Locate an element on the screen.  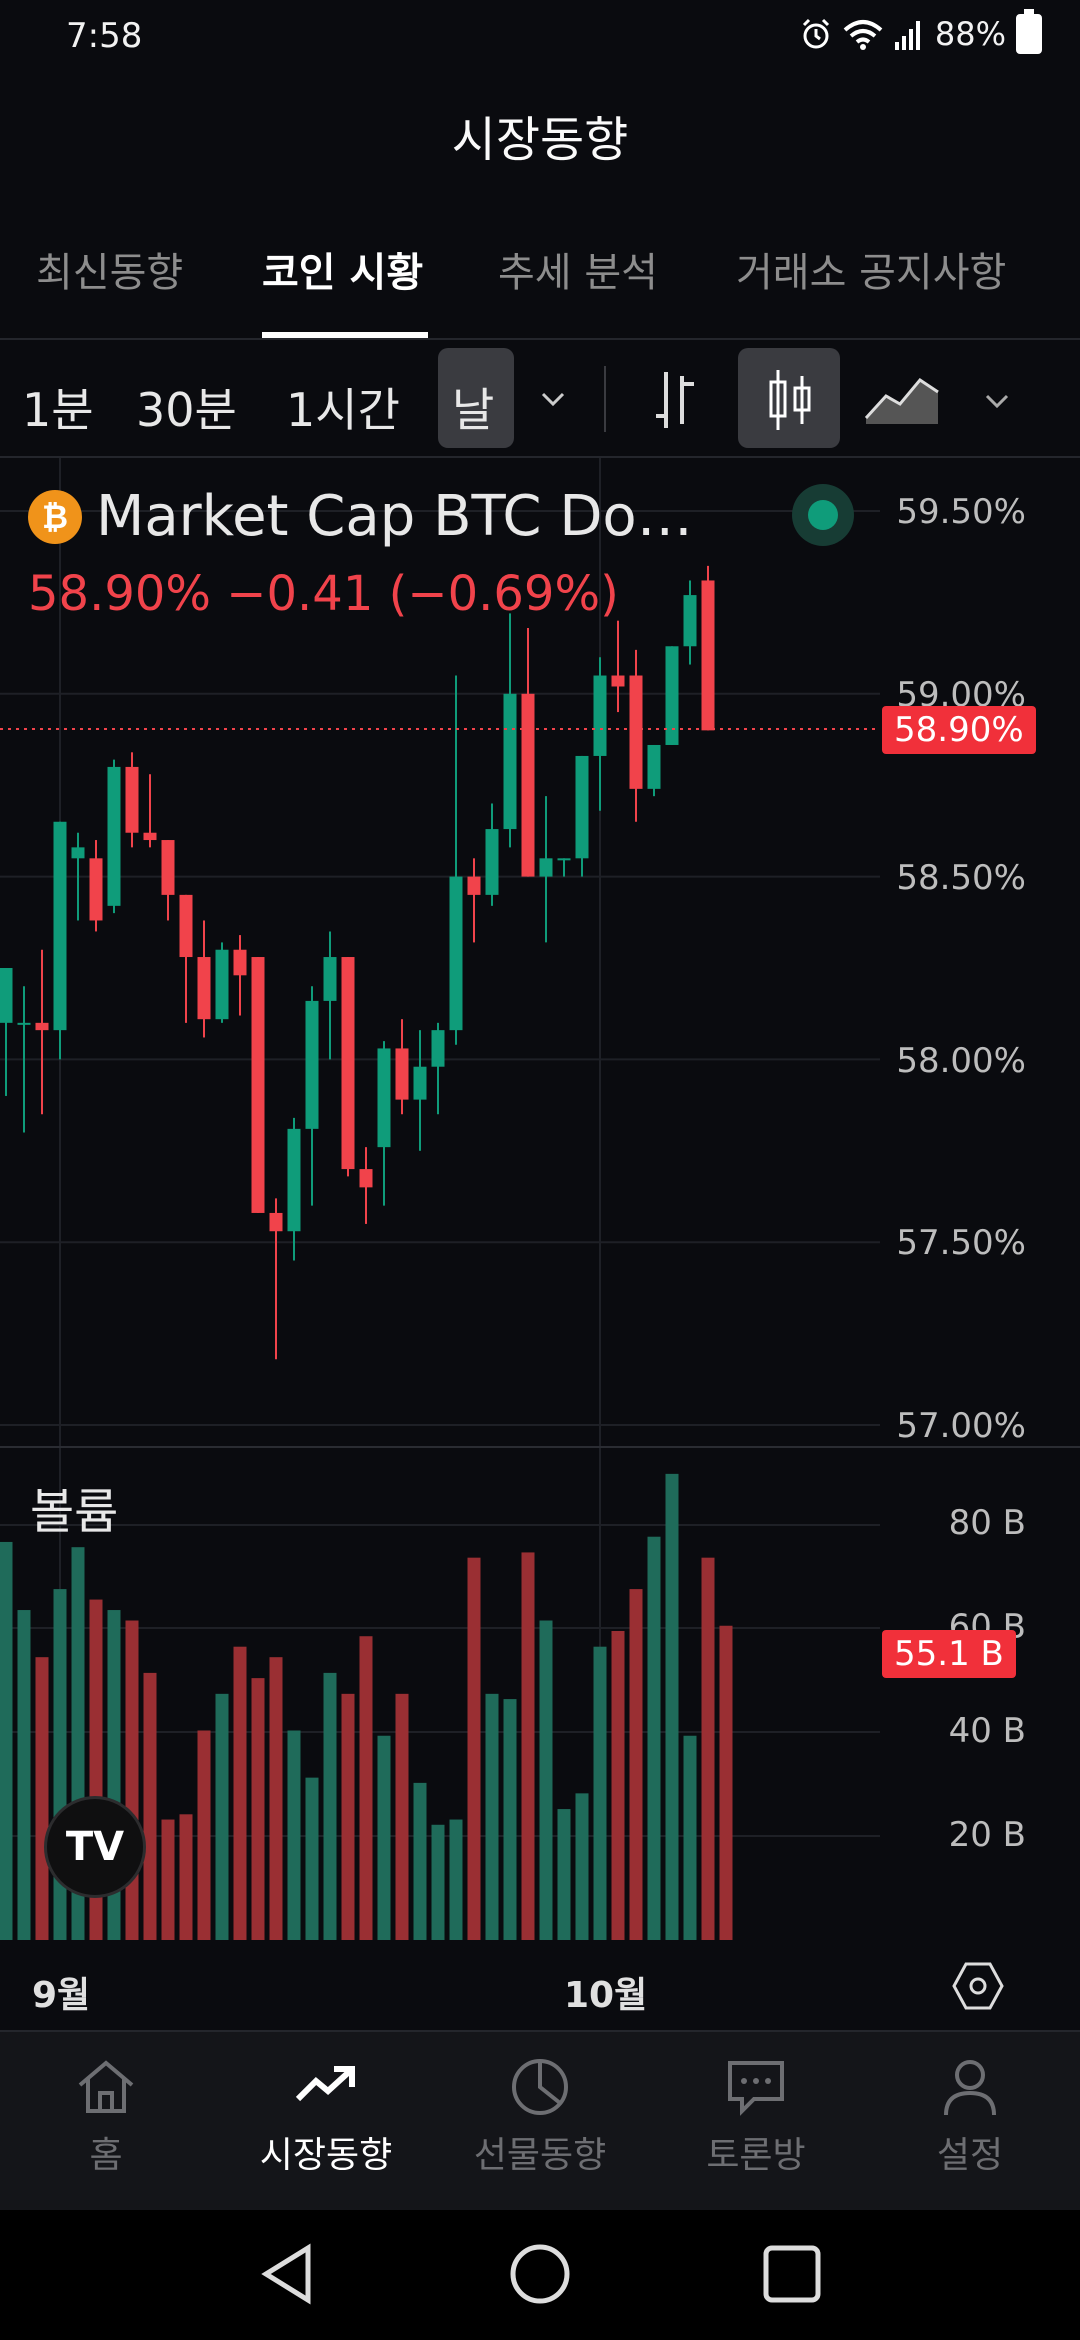
tab-coin-market: 코인 시황 is located at coordinates (343, 273).